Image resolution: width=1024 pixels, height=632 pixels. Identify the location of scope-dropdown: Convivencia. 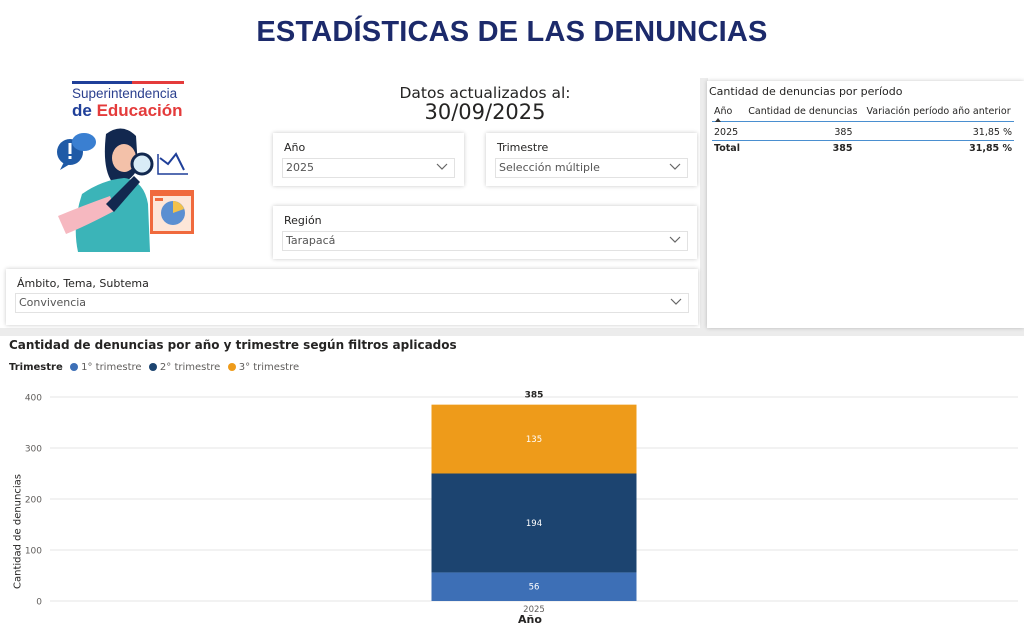
(352, 303).